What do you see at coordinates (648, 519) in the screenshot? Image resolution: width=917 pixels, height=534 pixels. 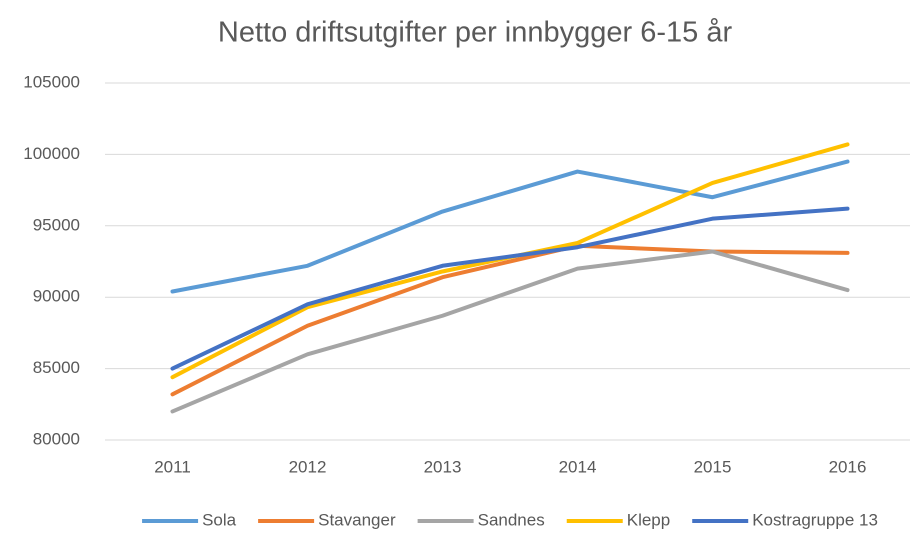 I see `legend-label: Klepp` at bounding box center [648, 519].